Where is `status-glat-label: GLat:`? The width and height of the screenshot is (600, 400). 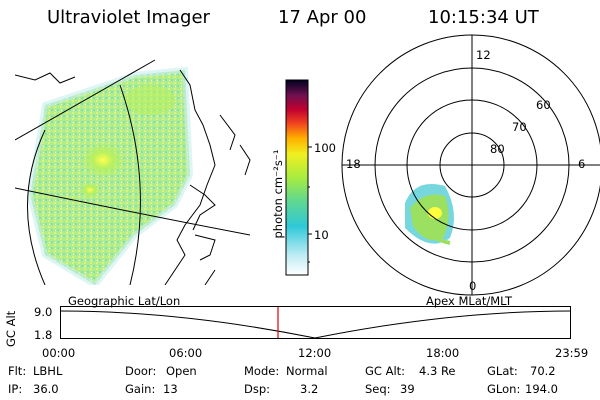 status-glat-label: GLat: is located at coordinates (502, 371).